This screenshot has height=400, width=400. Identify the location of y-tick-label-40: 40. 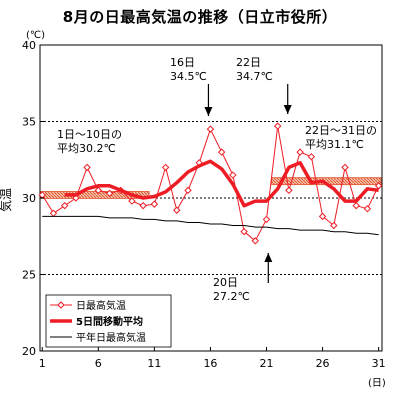
(29, 45).